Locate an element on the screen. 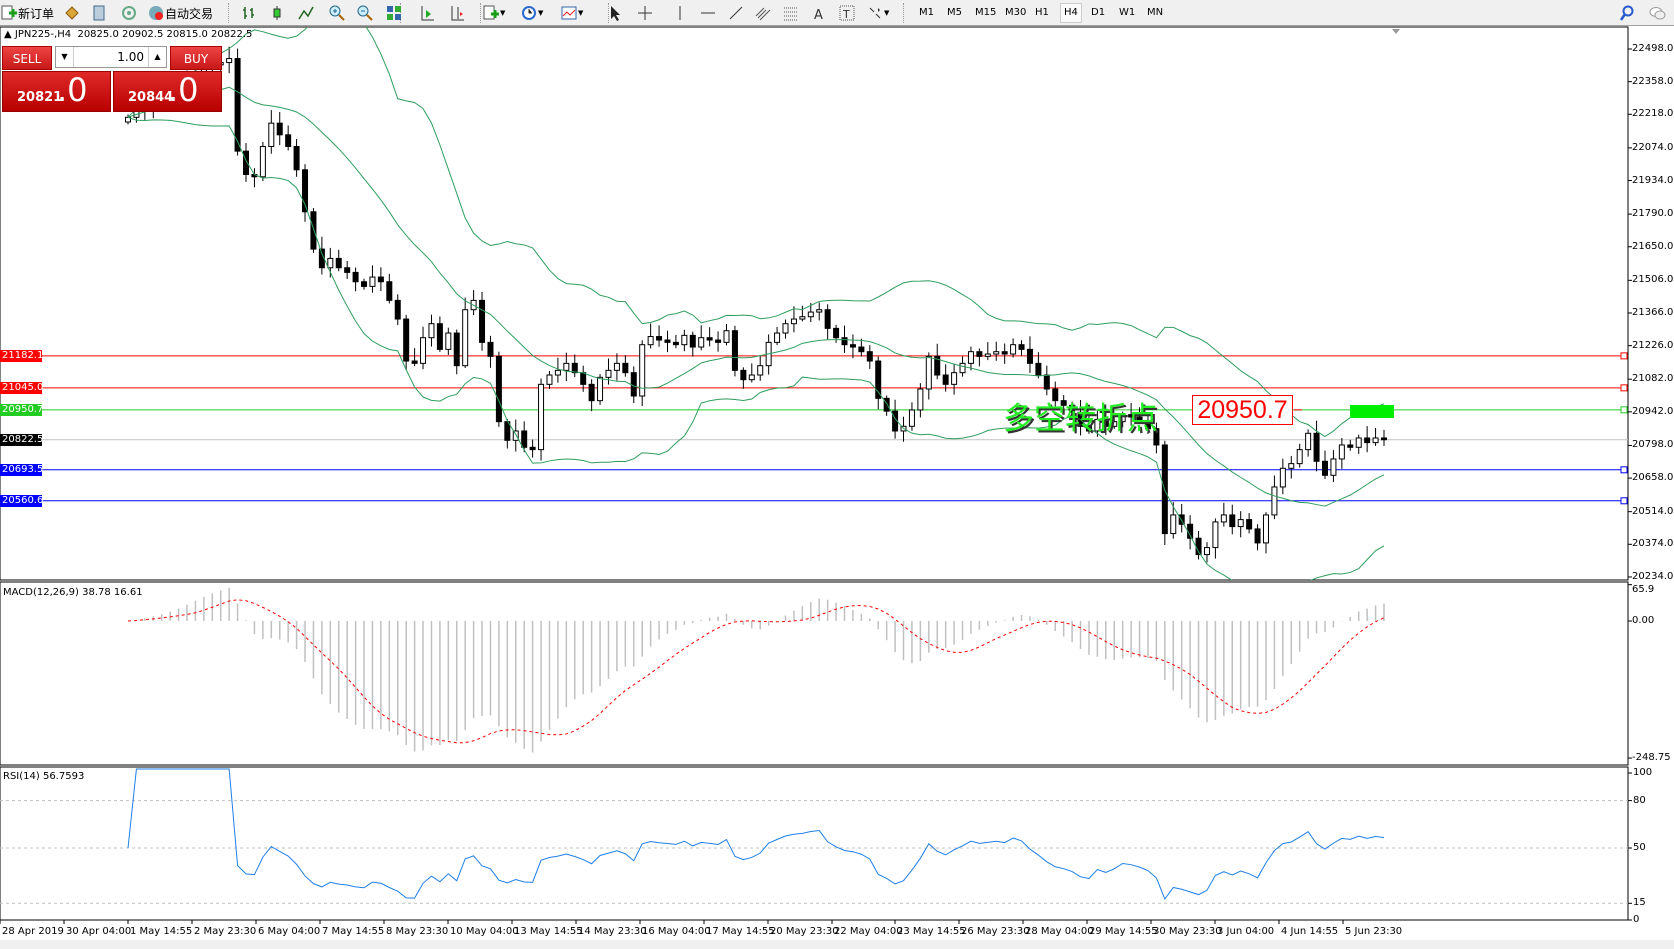 Image resolution: width=1674 pixels, height=949 pixels. vertical-line-icon is located at coordinates (680, 13).